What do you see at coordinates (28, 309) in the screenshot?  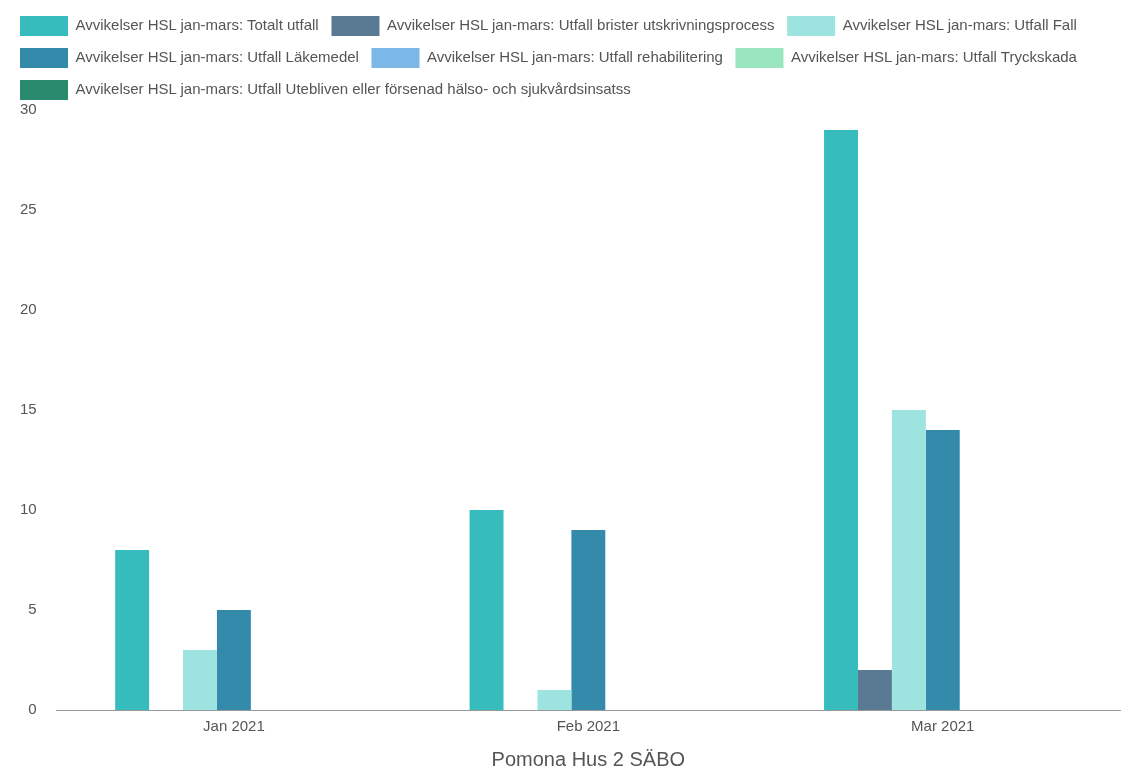 I see `y-tick-label: 20` at bounding box center [28, 309].